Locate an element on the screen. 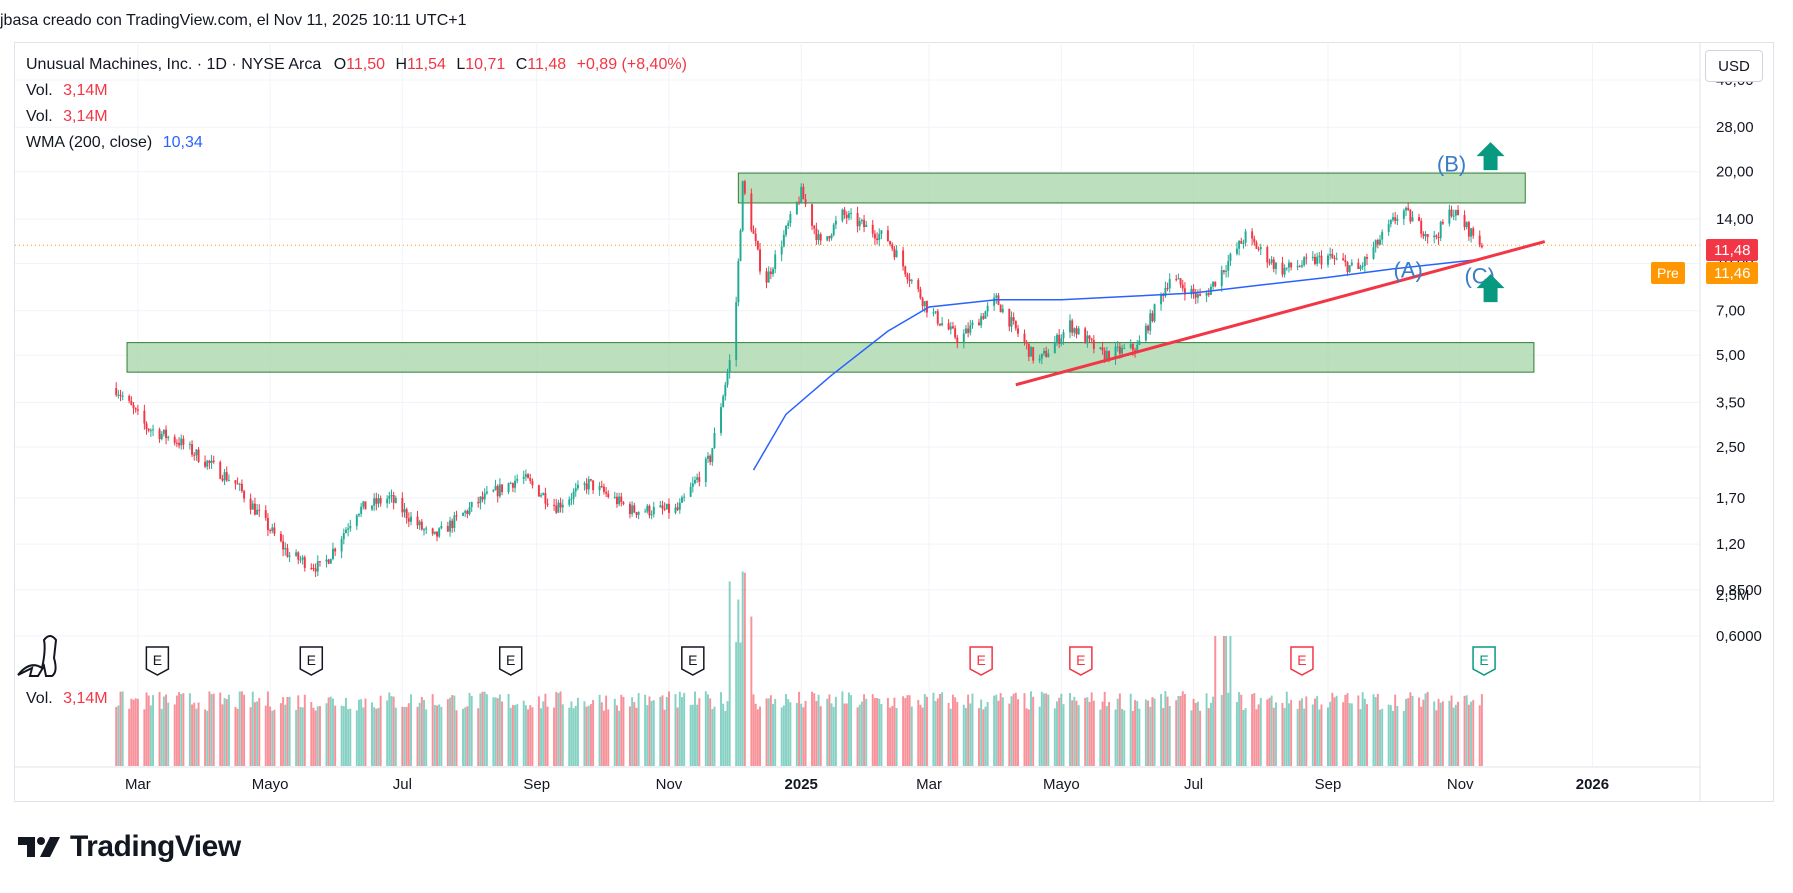 The width and height of the screenshot is (1793, 893). symbol-title: Unusual Machines, Inc. · 1D · NYSE Arca is located at coordinates (174, 64).